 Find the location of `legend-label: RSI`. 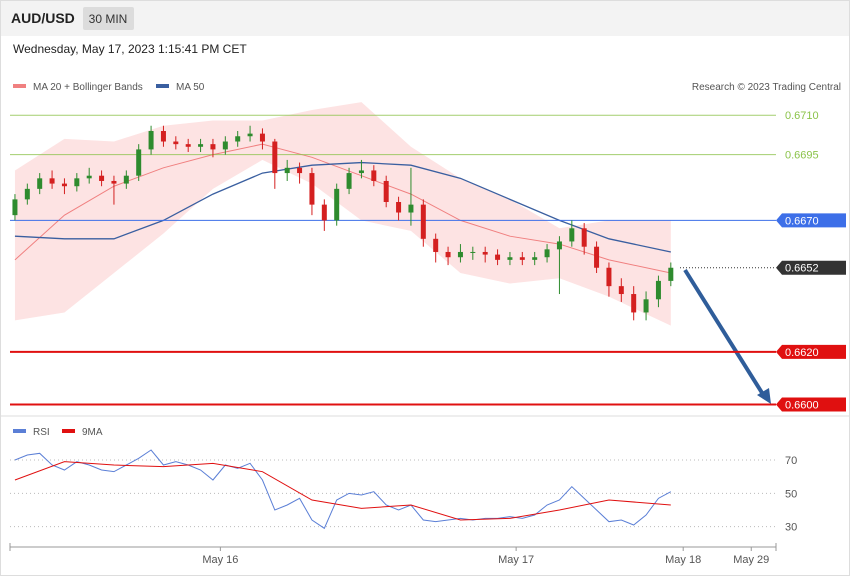

legend-label: RSI is located at coordinates (41, 432).